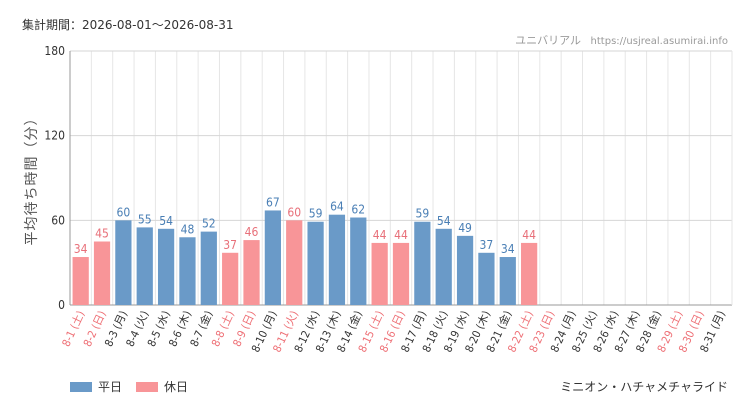 This screenshot has height=410, width=750. I want to click on period-label: 集計期間：2026-08-01〜2026-08-31, so click(128, 25).